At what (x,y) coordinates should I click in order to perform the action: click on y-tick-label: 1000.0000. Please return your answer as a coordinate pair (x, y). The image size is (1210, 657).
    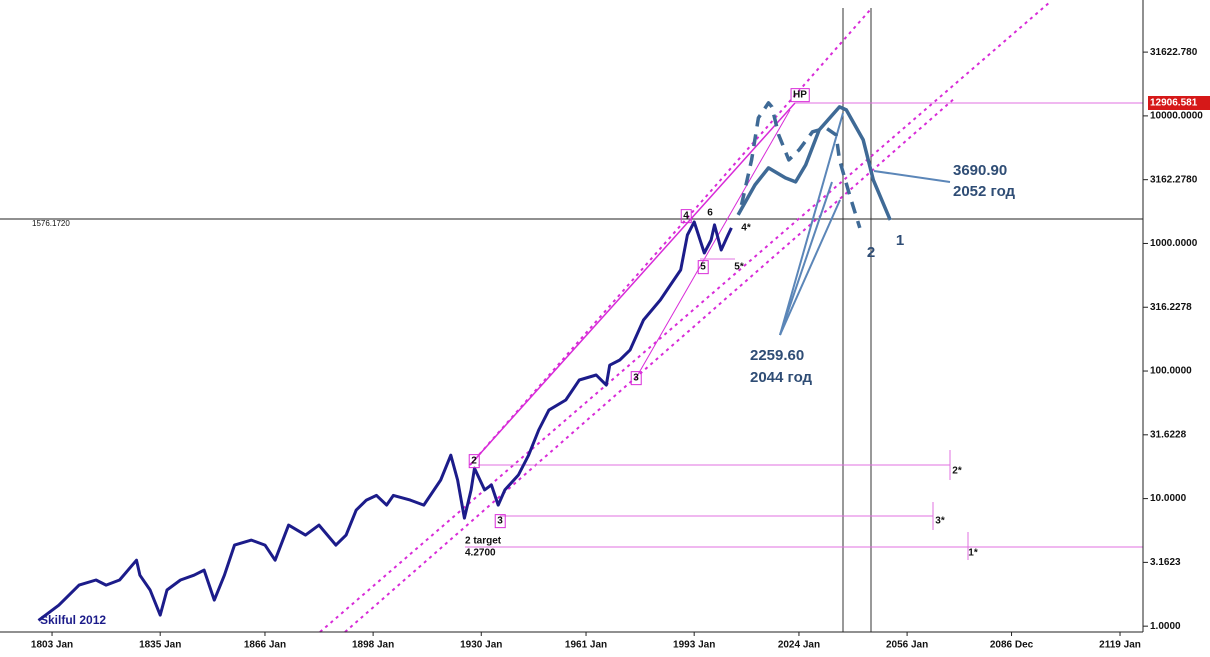
    Looking at the image, I should click on (1174, 243).